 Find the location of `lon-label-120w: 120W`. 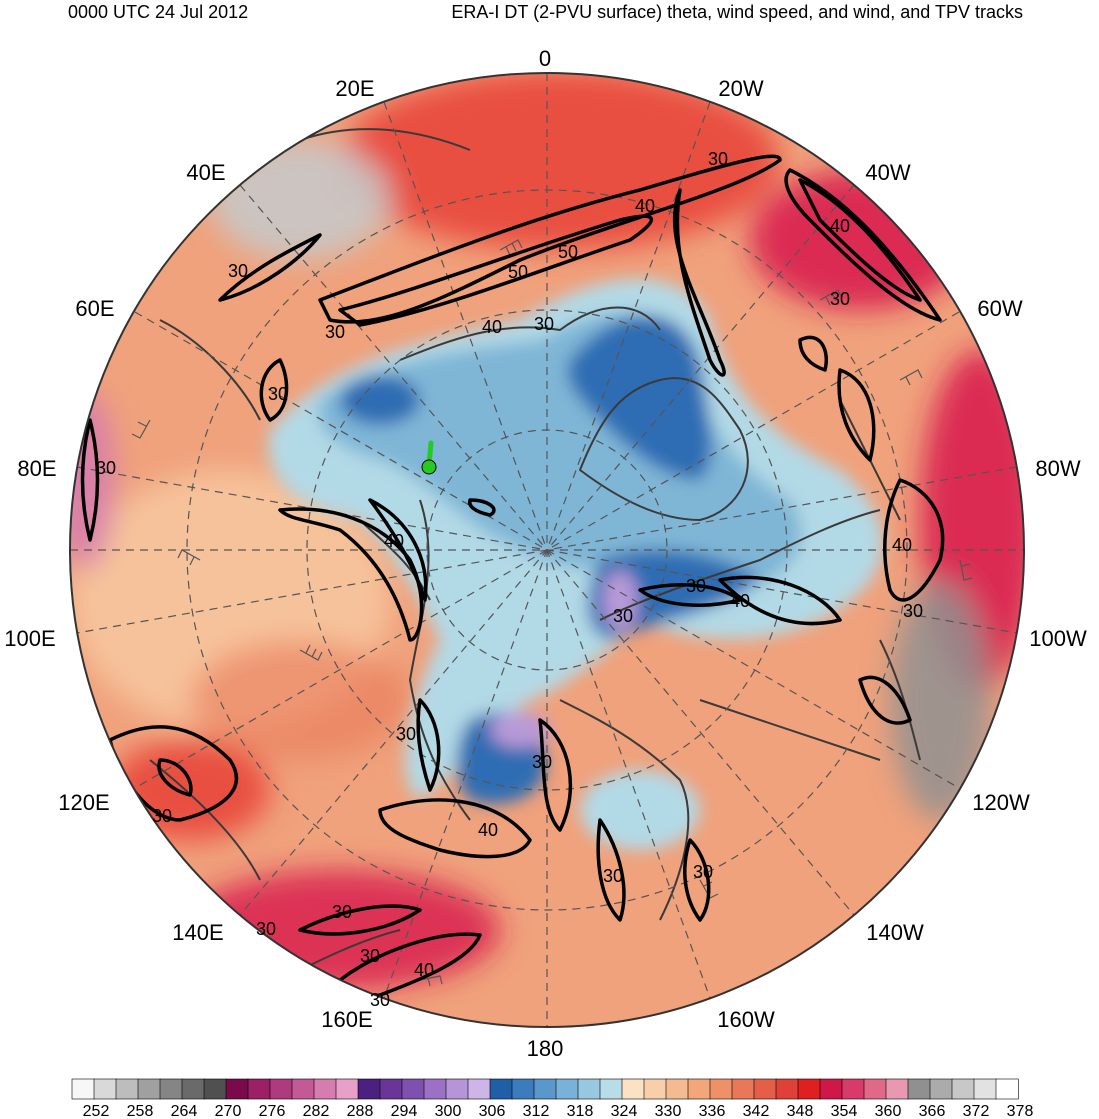

lon-label-120w: 120W is located at coordinates (1001, 802).